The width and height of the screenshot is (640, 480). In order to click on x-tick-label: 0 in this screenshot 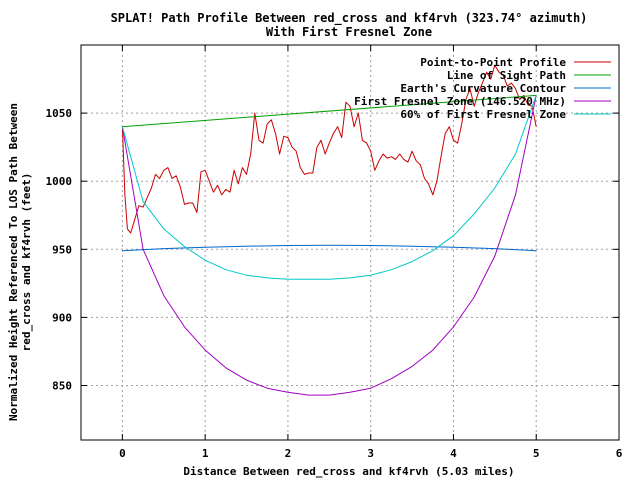, I will do `click(122, 453)`.